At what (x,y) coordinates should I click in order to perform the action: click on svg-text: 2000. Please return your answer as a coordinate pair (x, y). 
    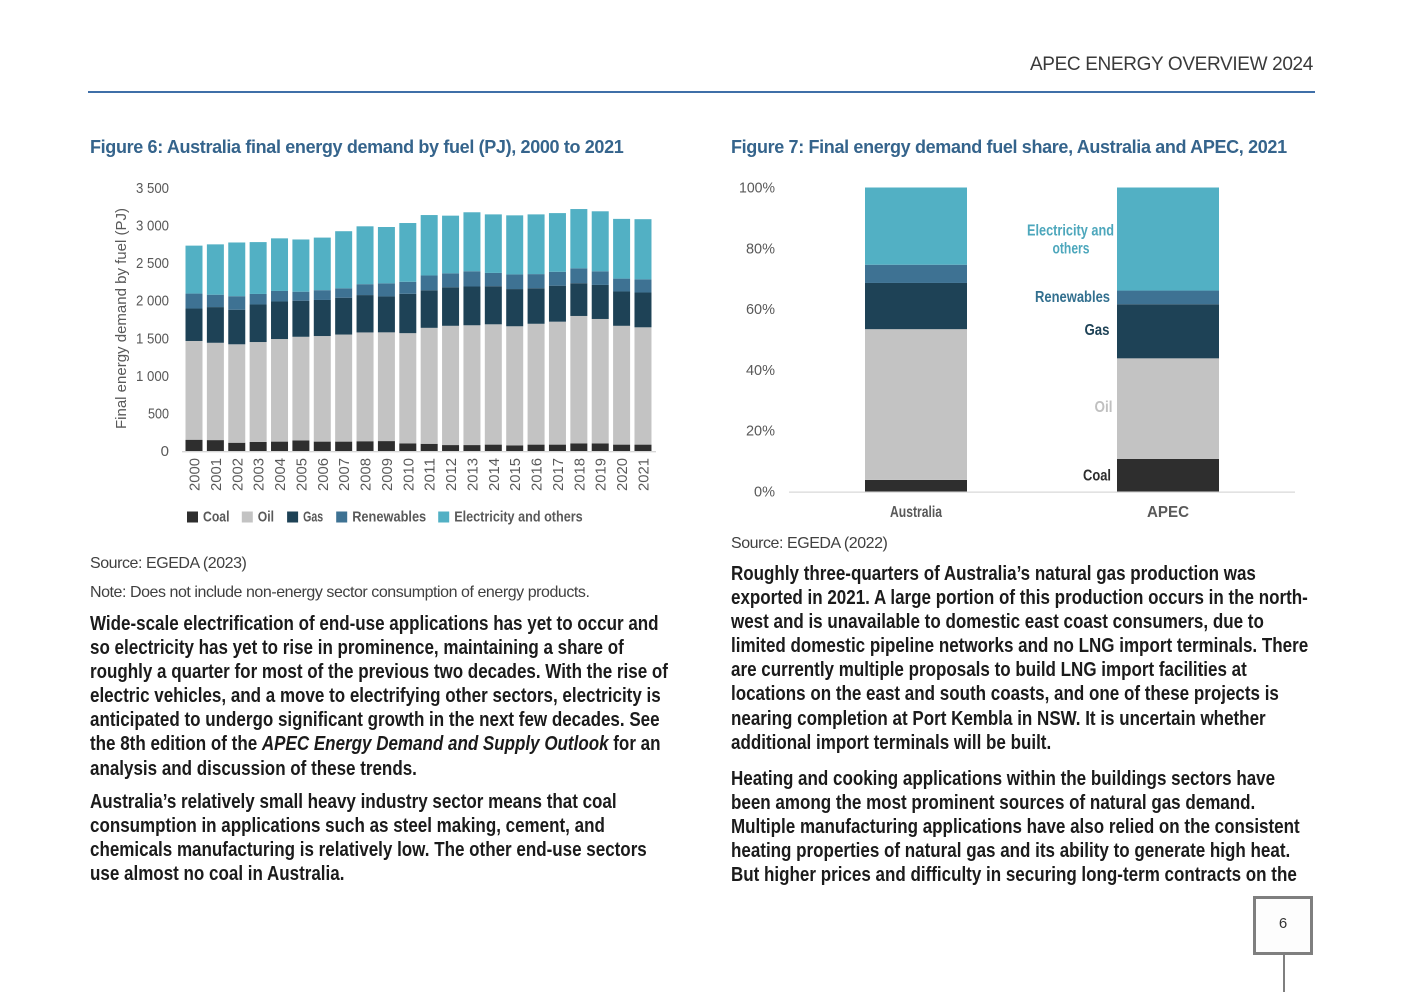
    Looking at the image, I should click on (195, 474).